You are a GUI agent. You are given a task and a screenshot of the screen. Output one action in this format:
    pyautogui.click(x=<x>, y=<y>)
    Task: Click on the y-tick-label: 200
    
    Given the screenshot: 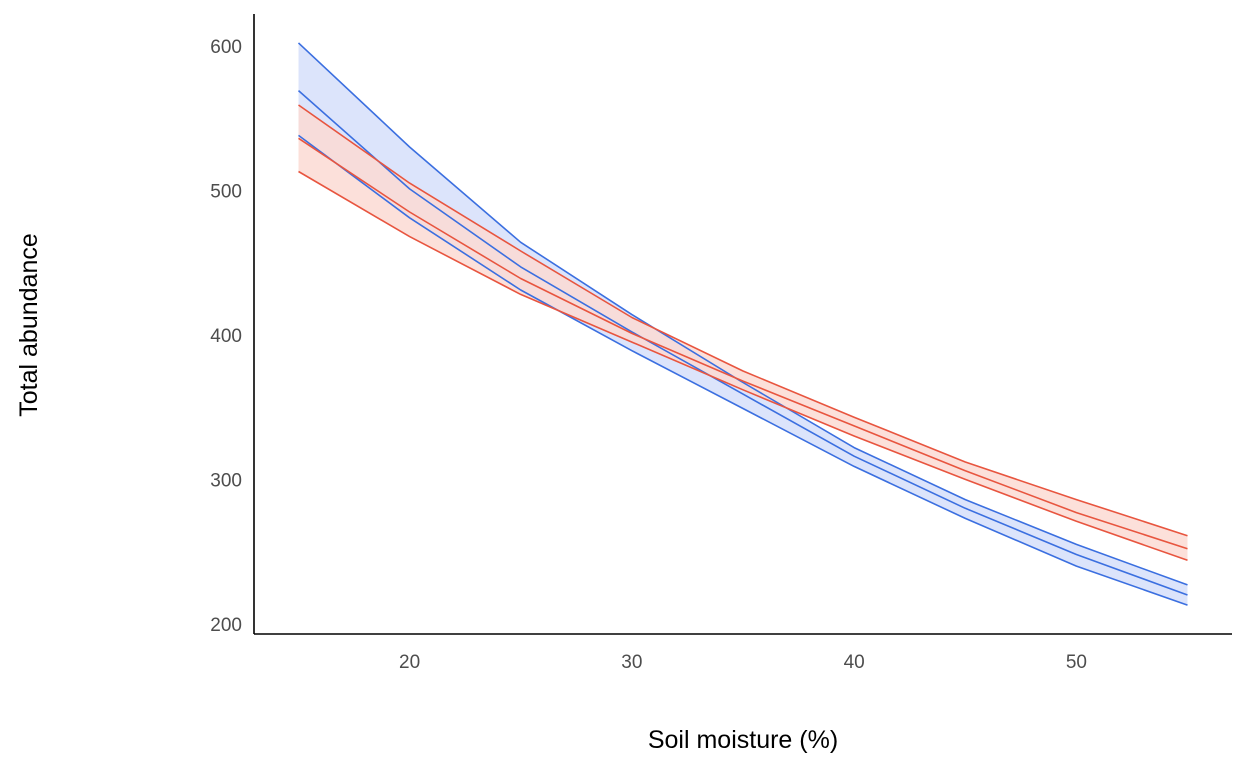 What is the action you would take?
    pyautogui.click(x=226, y=625)
    